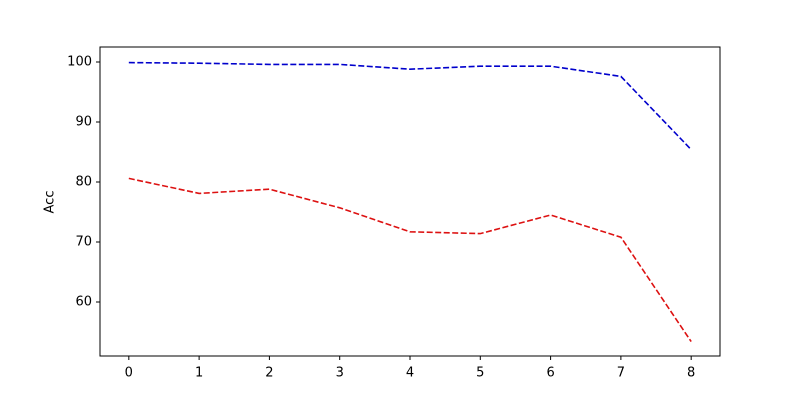  What do you see at coordinates (199, 373) in the screenshot?
I see `x-tick-label: 1` at bounding box center [199, 373].